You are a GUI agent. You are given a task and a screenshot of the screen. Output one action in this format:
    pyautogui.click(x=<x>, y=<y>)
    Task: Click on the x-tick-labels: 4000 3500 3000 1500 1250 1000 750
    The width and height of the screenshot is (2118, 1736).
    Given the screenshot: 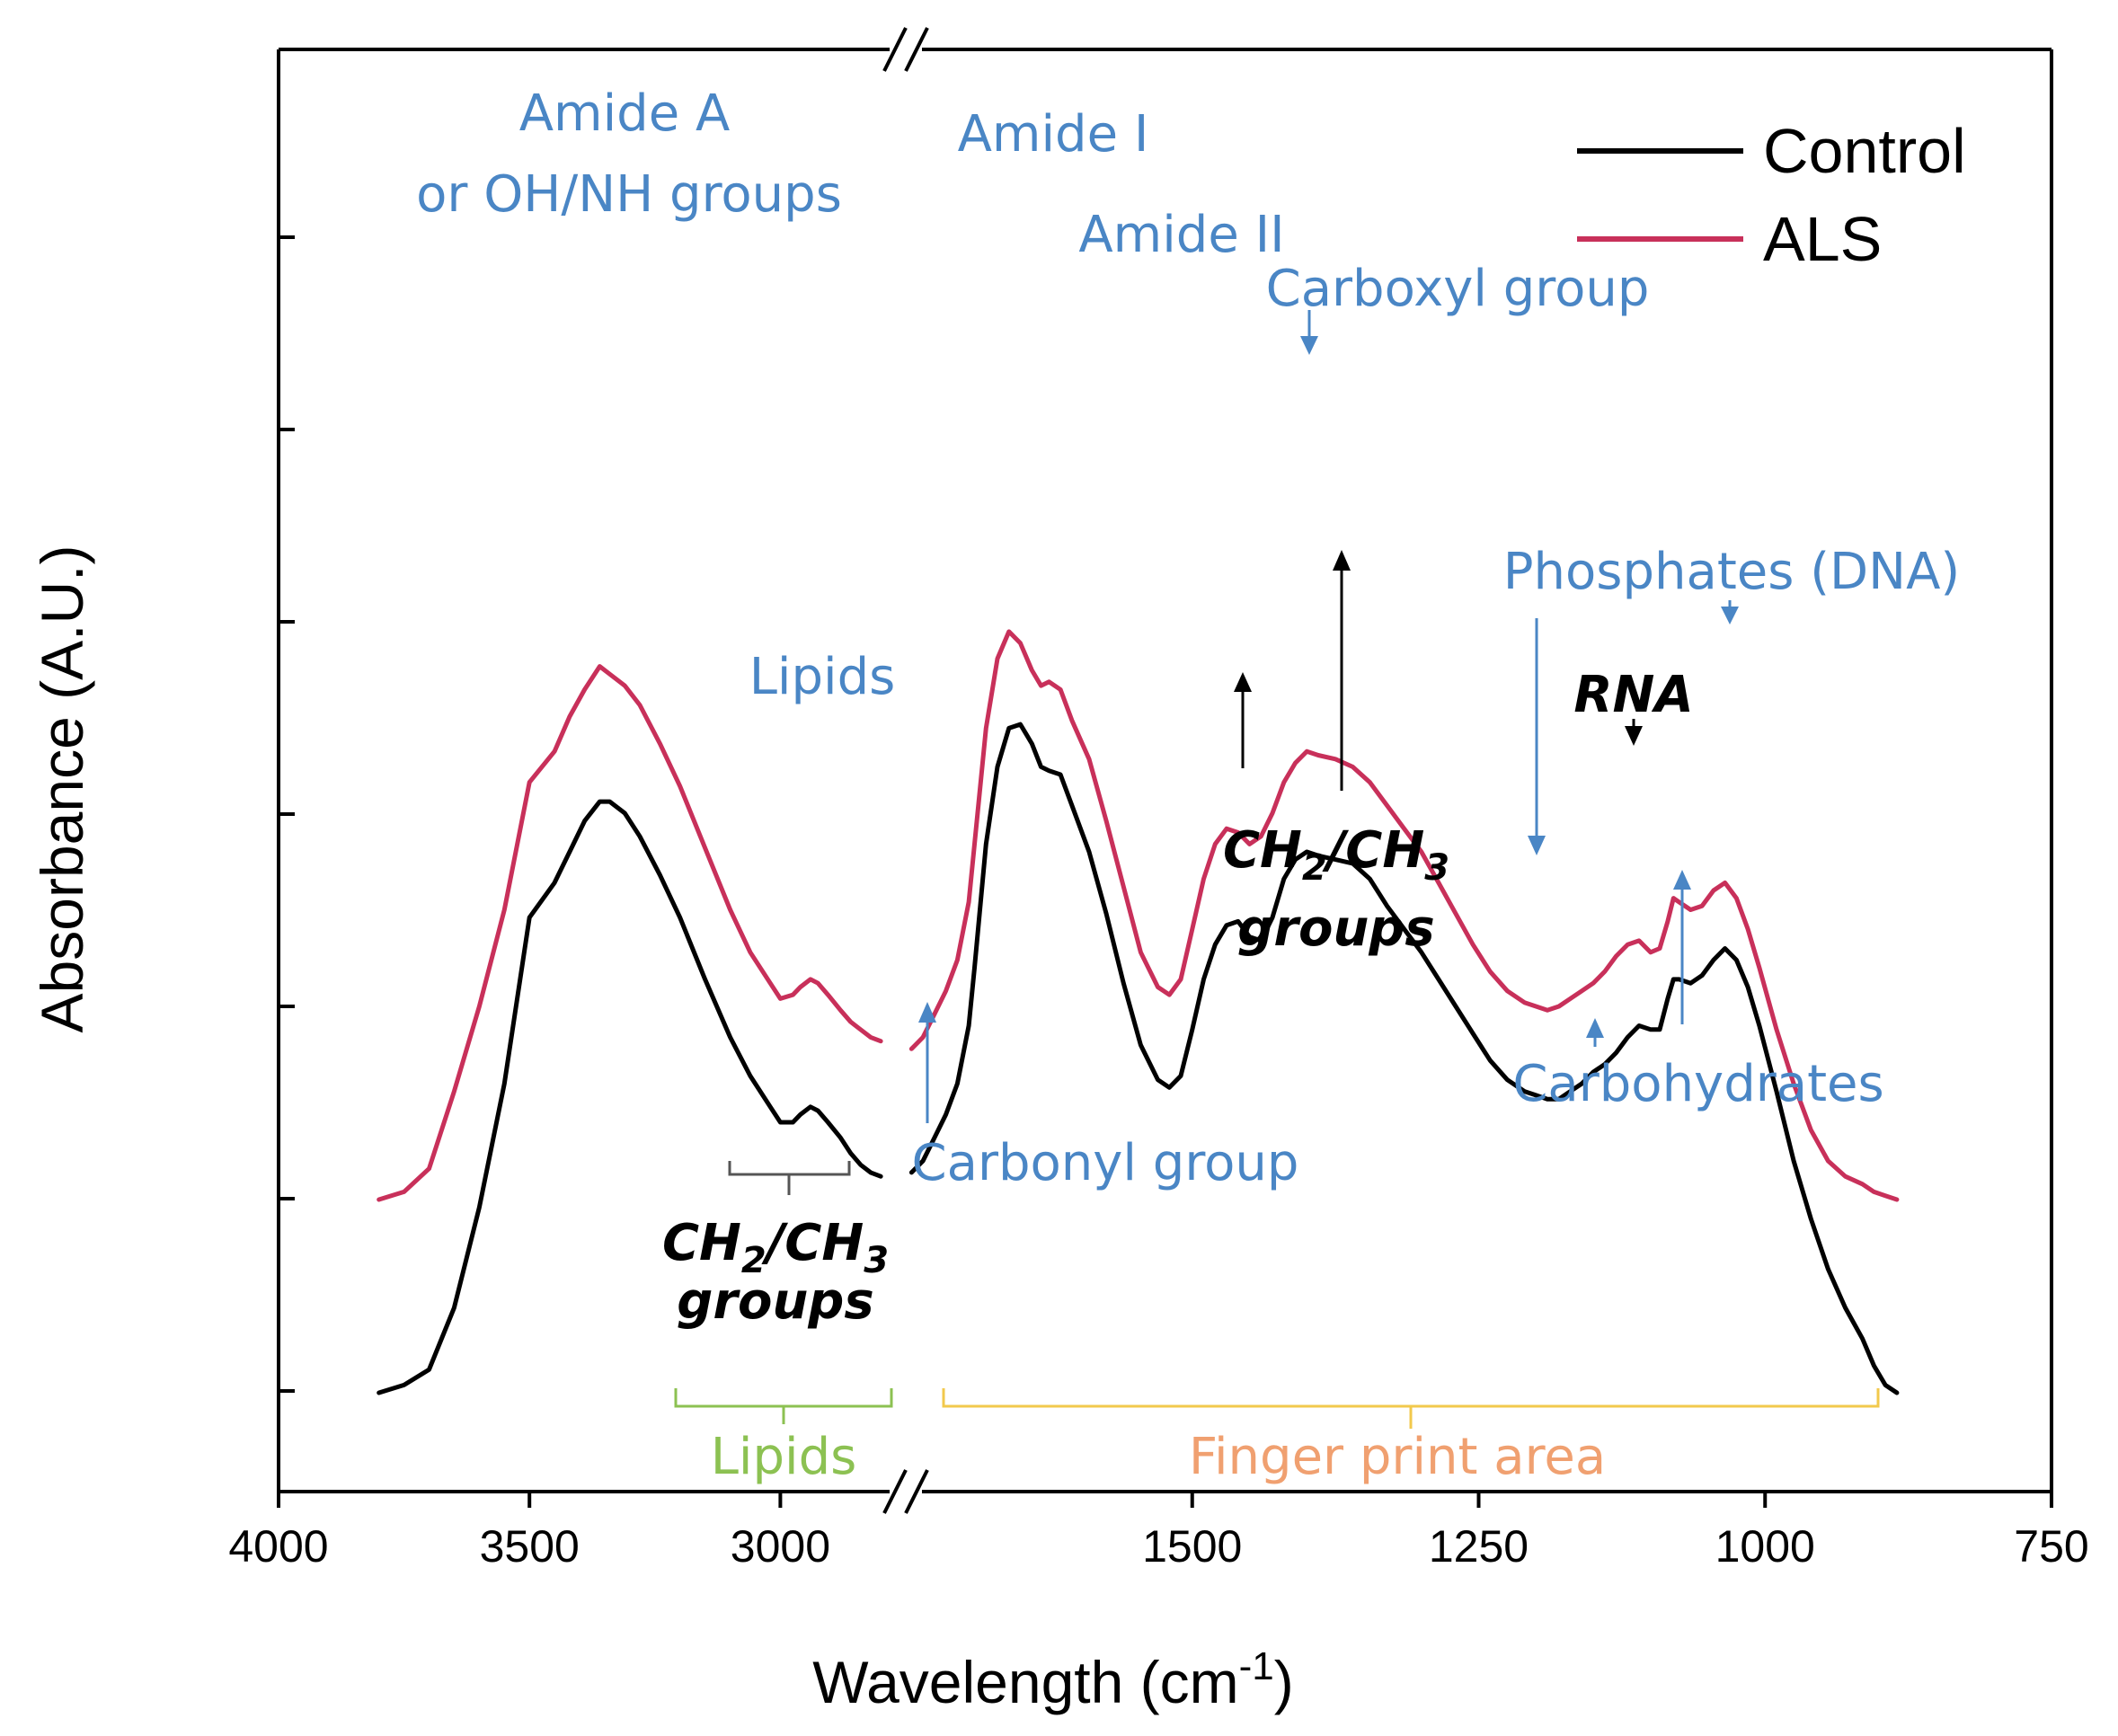 What is the action you would take?
    pyautogui.click(x=1158, y=1546)
    